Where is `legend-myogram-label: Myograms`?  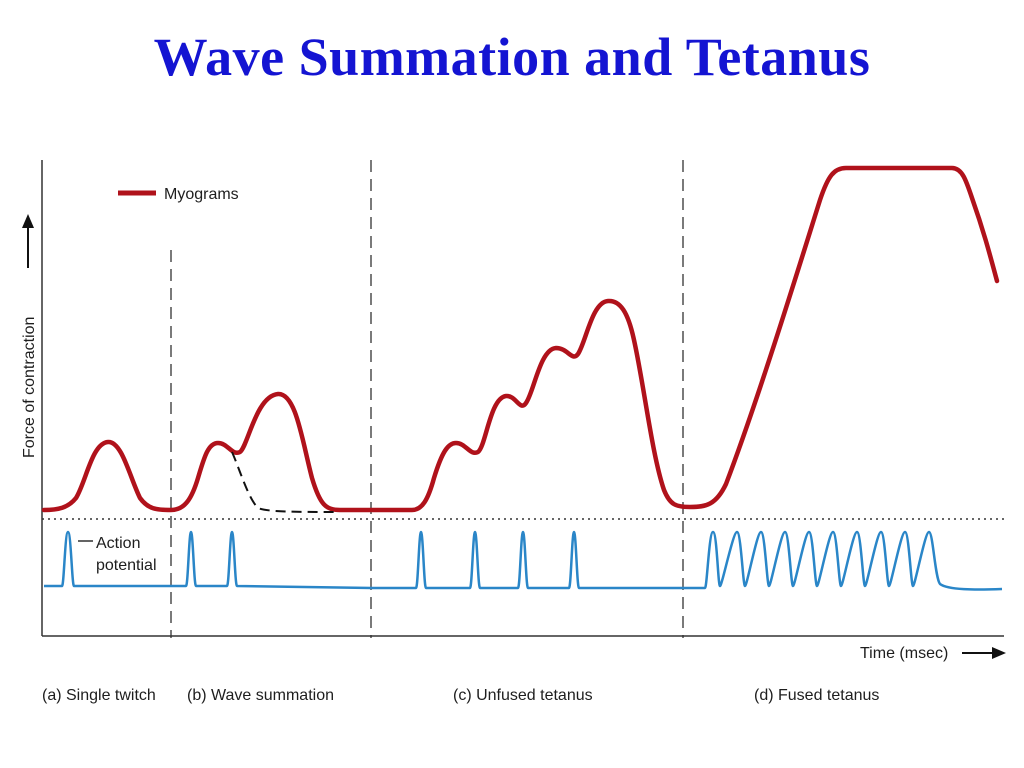 legend-myogram-label: Myograms is located at coordinates (201, 194).